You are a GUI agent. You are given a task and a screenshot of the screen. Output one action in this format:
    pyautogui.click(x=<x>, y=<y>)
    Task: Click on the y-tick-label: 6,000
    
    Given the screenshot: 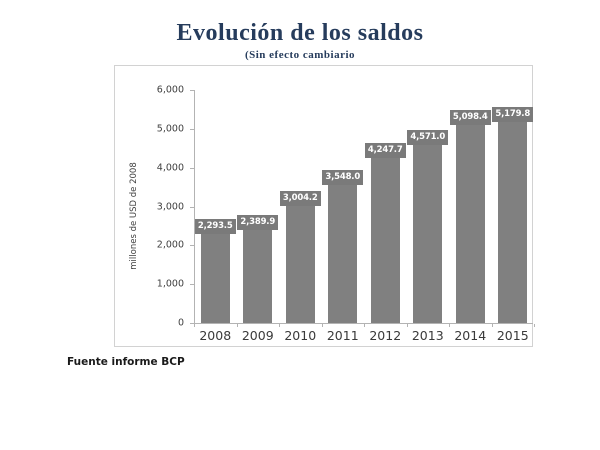 What is the action you would take?
    pyautogui.click(x=170, y=90)
    